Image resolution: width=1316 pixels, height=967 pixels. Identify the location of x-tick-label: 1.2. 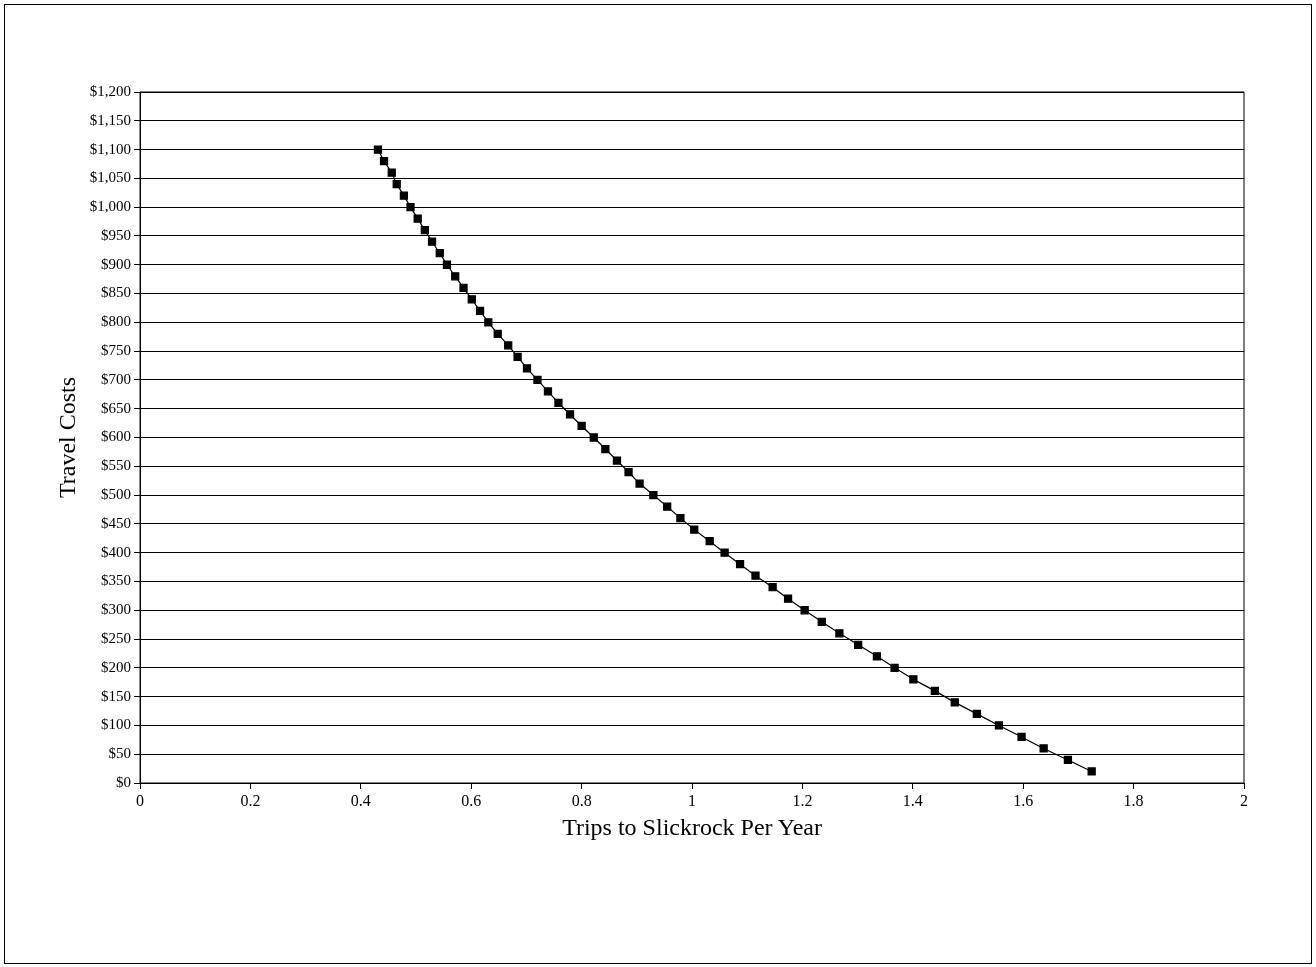
(802, 800).